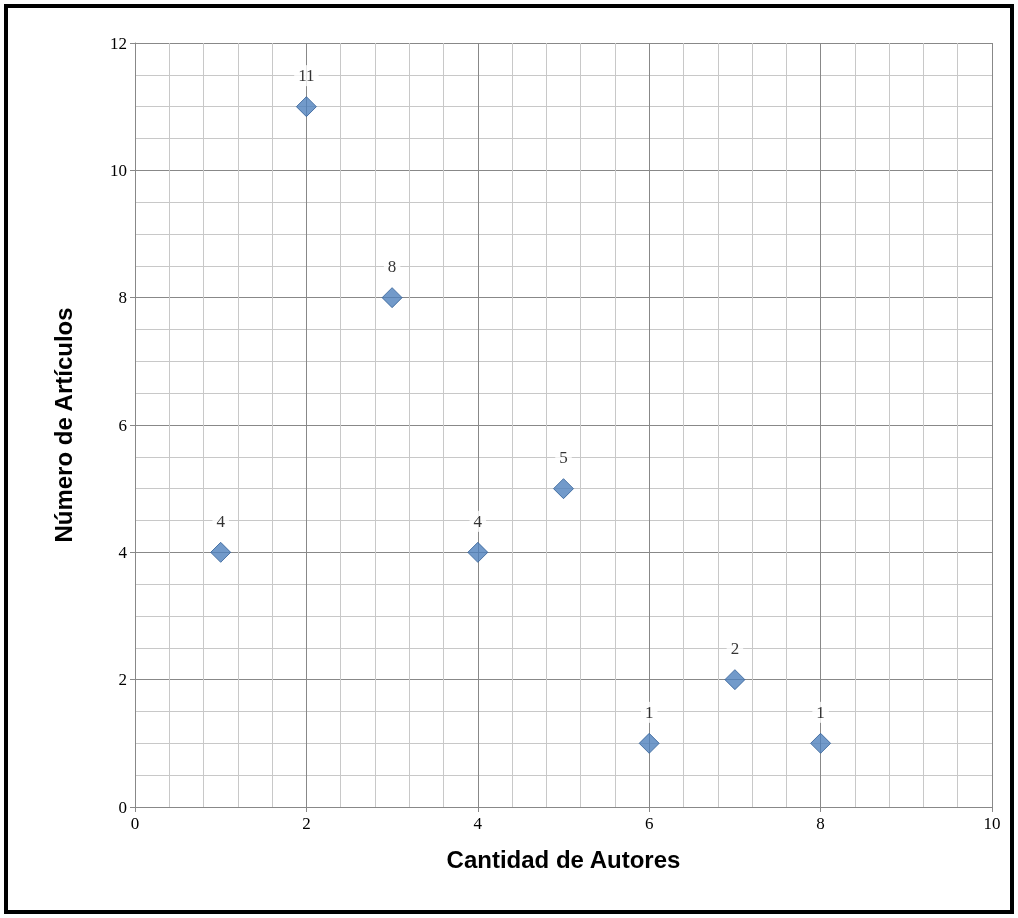 This screenshot has height=918, width=1018. I want to click on y-tick-label: 10, so click(118, 170).